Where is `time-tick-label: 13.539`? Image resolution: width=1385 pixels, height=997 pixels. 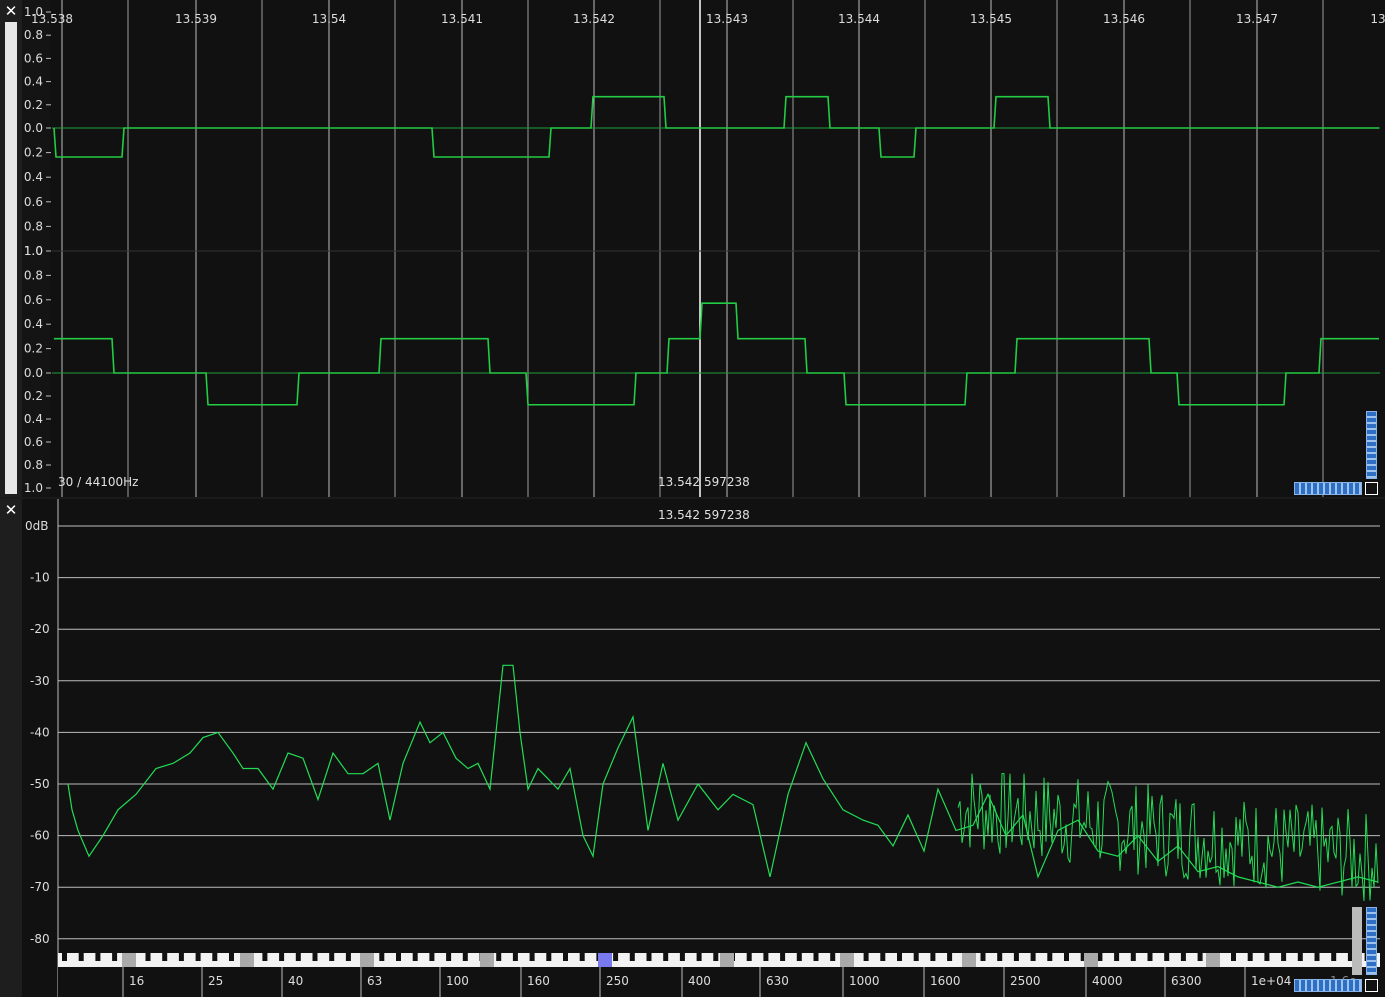
time-tick-label: 13.539 is located at coordinates (196, 19).